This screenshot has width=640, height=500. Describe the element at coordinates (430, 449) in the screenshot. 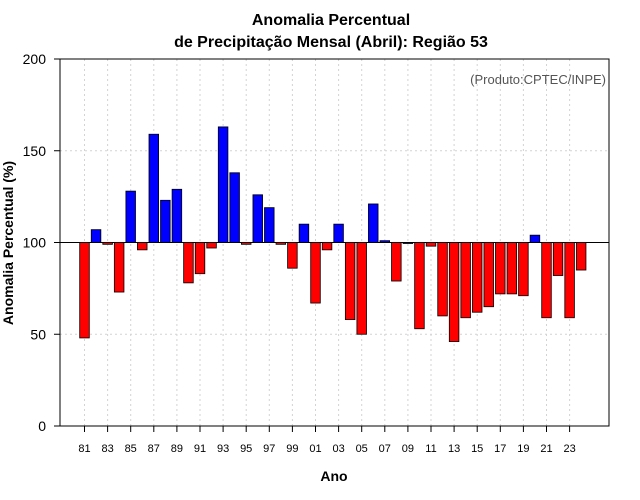

I see `x-tick-label: 11` at that location.